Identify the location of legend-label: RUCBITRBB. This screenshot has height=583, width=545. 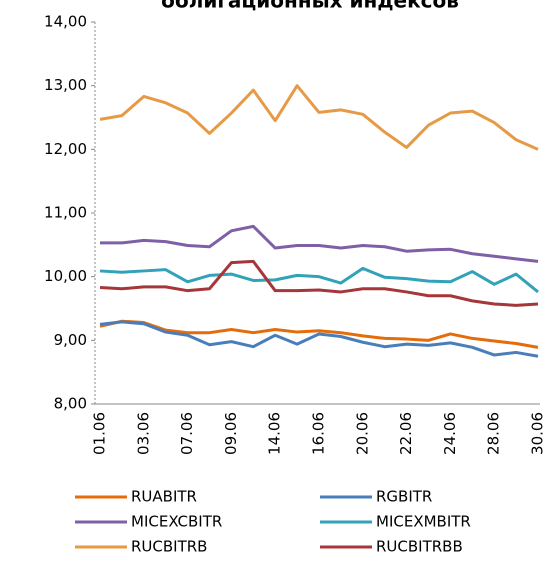
(419, 547).